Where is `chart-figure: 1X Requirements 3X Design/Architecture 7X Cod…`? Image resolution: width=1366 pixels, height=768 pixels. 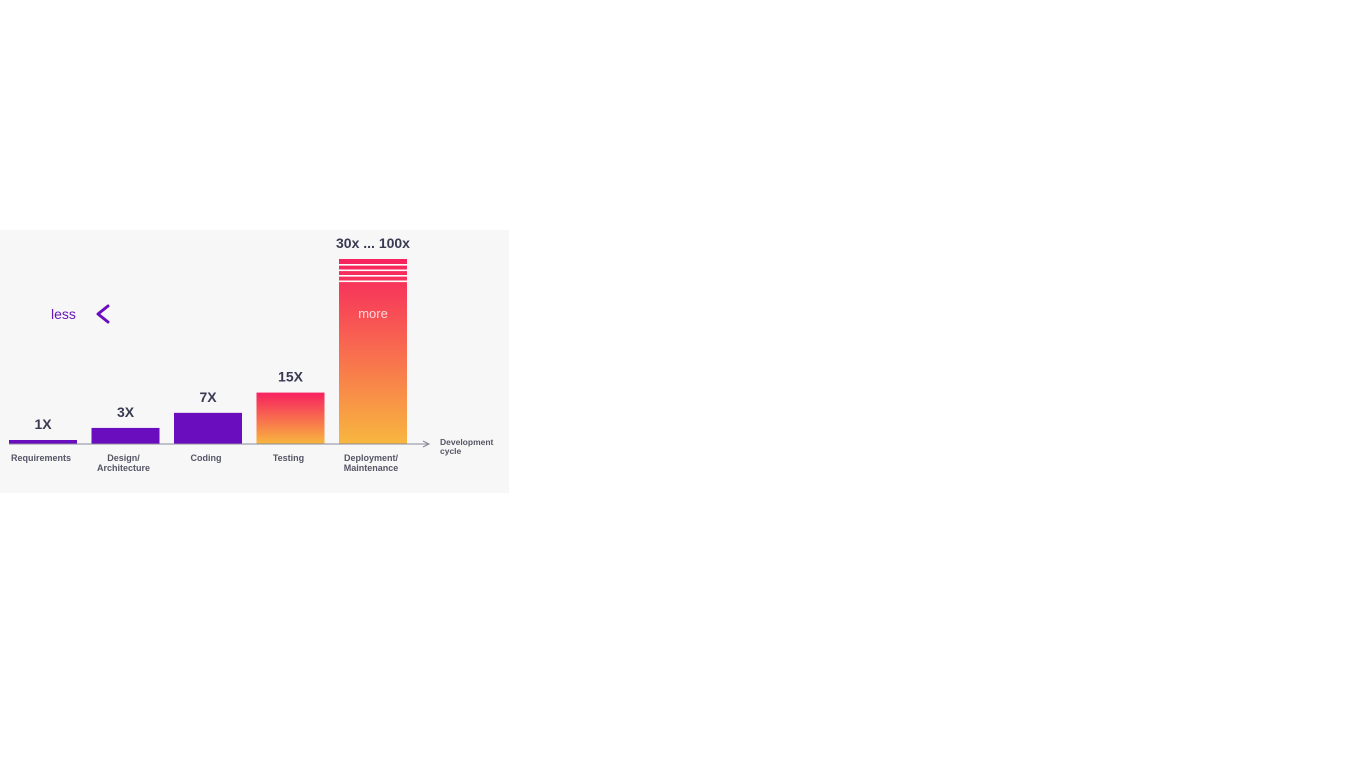 chart-figure: 1X Requirements 3X Design/Architecture 7X Cod… is located at coordinates (254, 361).